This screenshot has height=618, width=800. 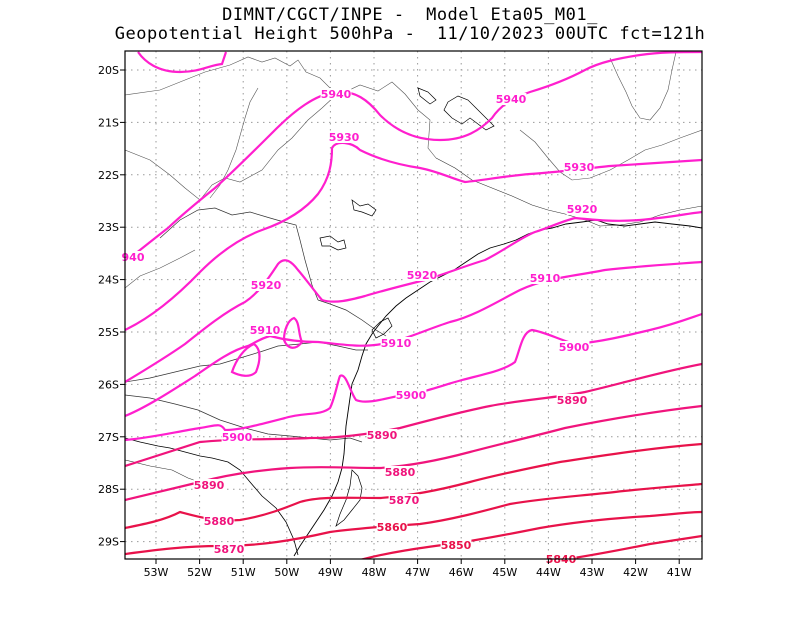 What do you see at coordinates (108, 437) in the screenshot?
I see `y-tick-label: 27S` at bounding box center [108, 437].